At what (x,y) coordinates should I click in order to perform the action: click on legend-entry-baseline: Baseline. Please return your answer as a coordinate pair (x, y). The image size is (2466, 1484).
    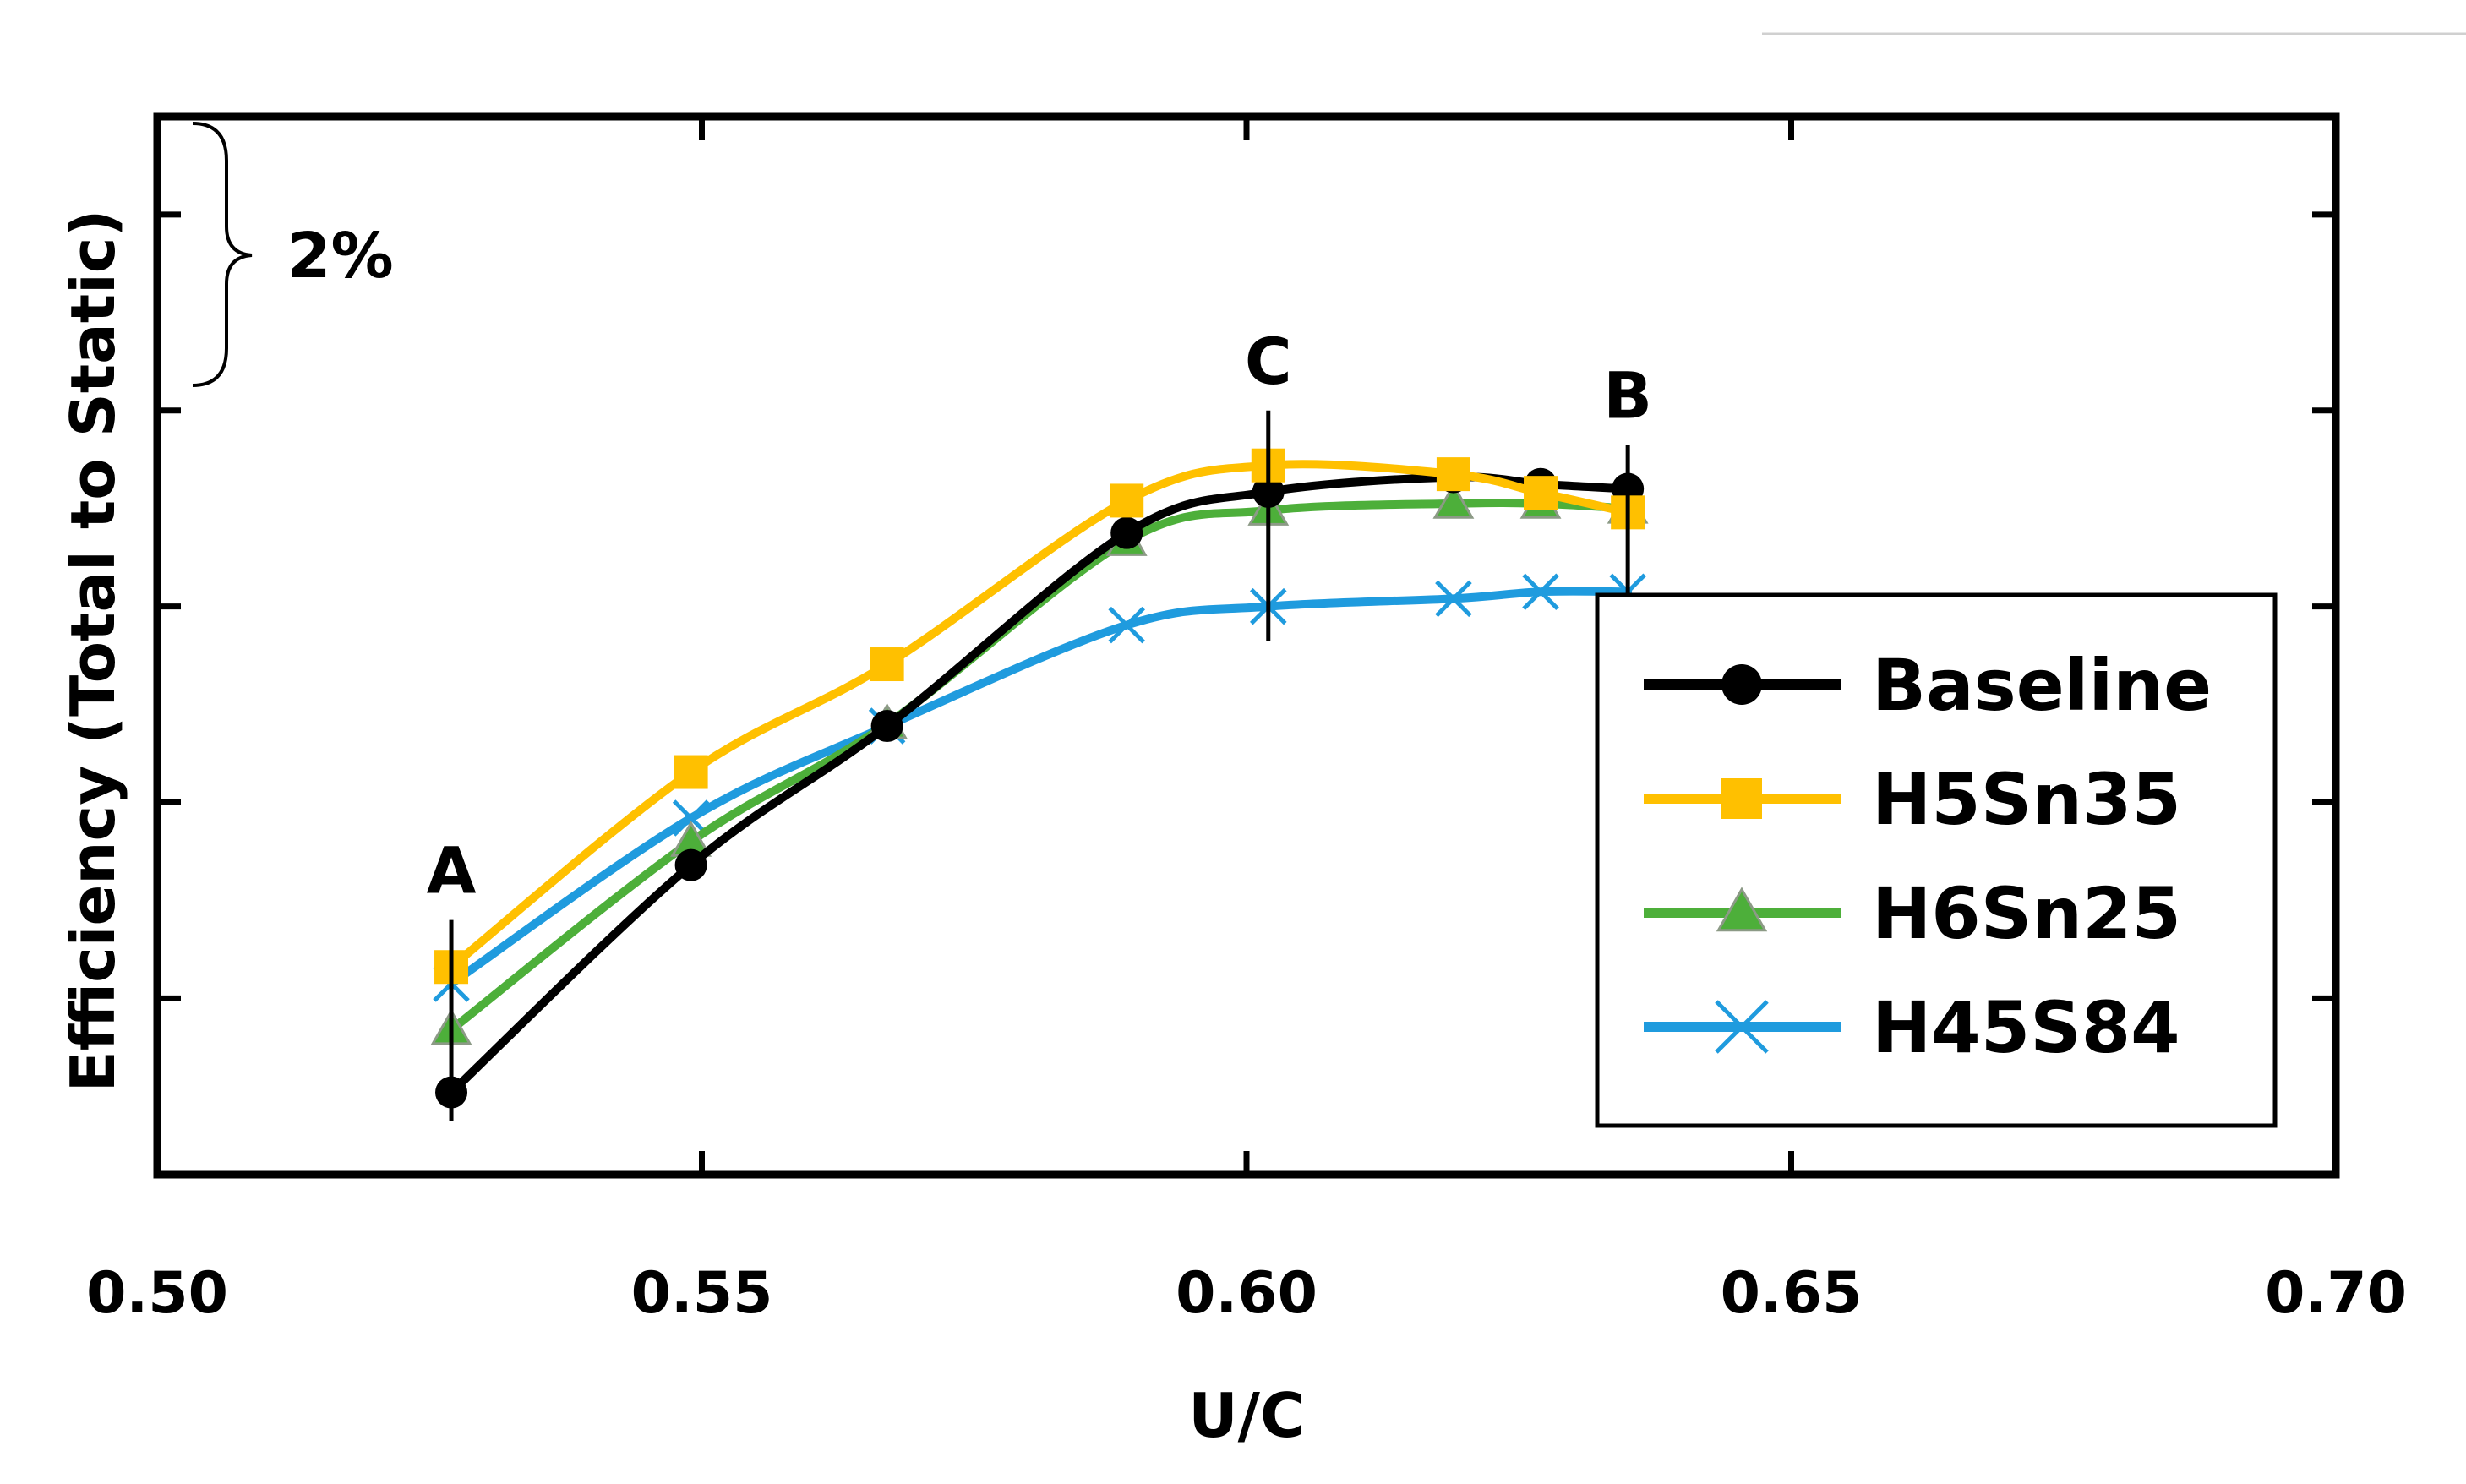
    Looking at the image, I should click on (1928, 686).